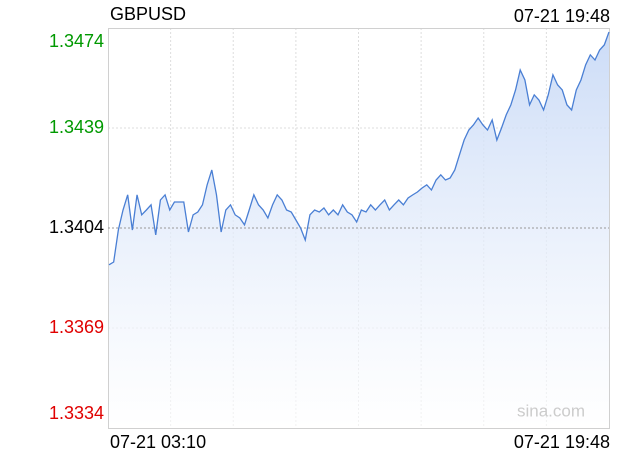 The width and height of the screenshot is (620, 460). Describe the element at coordinates (76, 327) in the screenshot. I see `y-tick-label: 1.3369` at that location.